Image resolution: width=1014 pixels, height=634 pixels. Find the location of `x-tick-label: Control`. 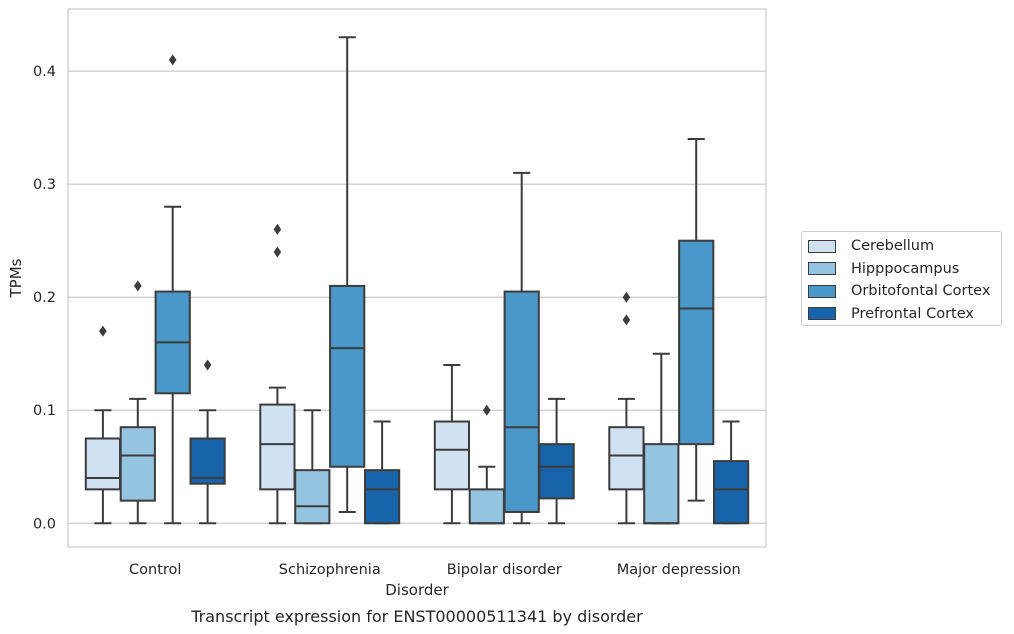

x-tick-label: Control is located at coordinates (155, 570).